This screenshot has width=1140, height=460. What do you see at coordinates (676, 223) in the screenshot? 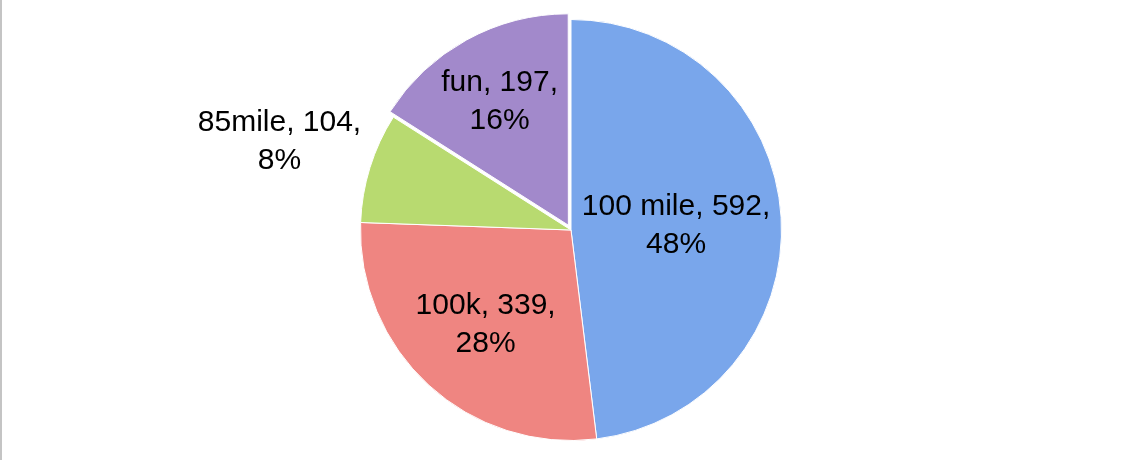
I see `slice-label: 100 mile, 592, 48%` at bounding box center [676, 223].